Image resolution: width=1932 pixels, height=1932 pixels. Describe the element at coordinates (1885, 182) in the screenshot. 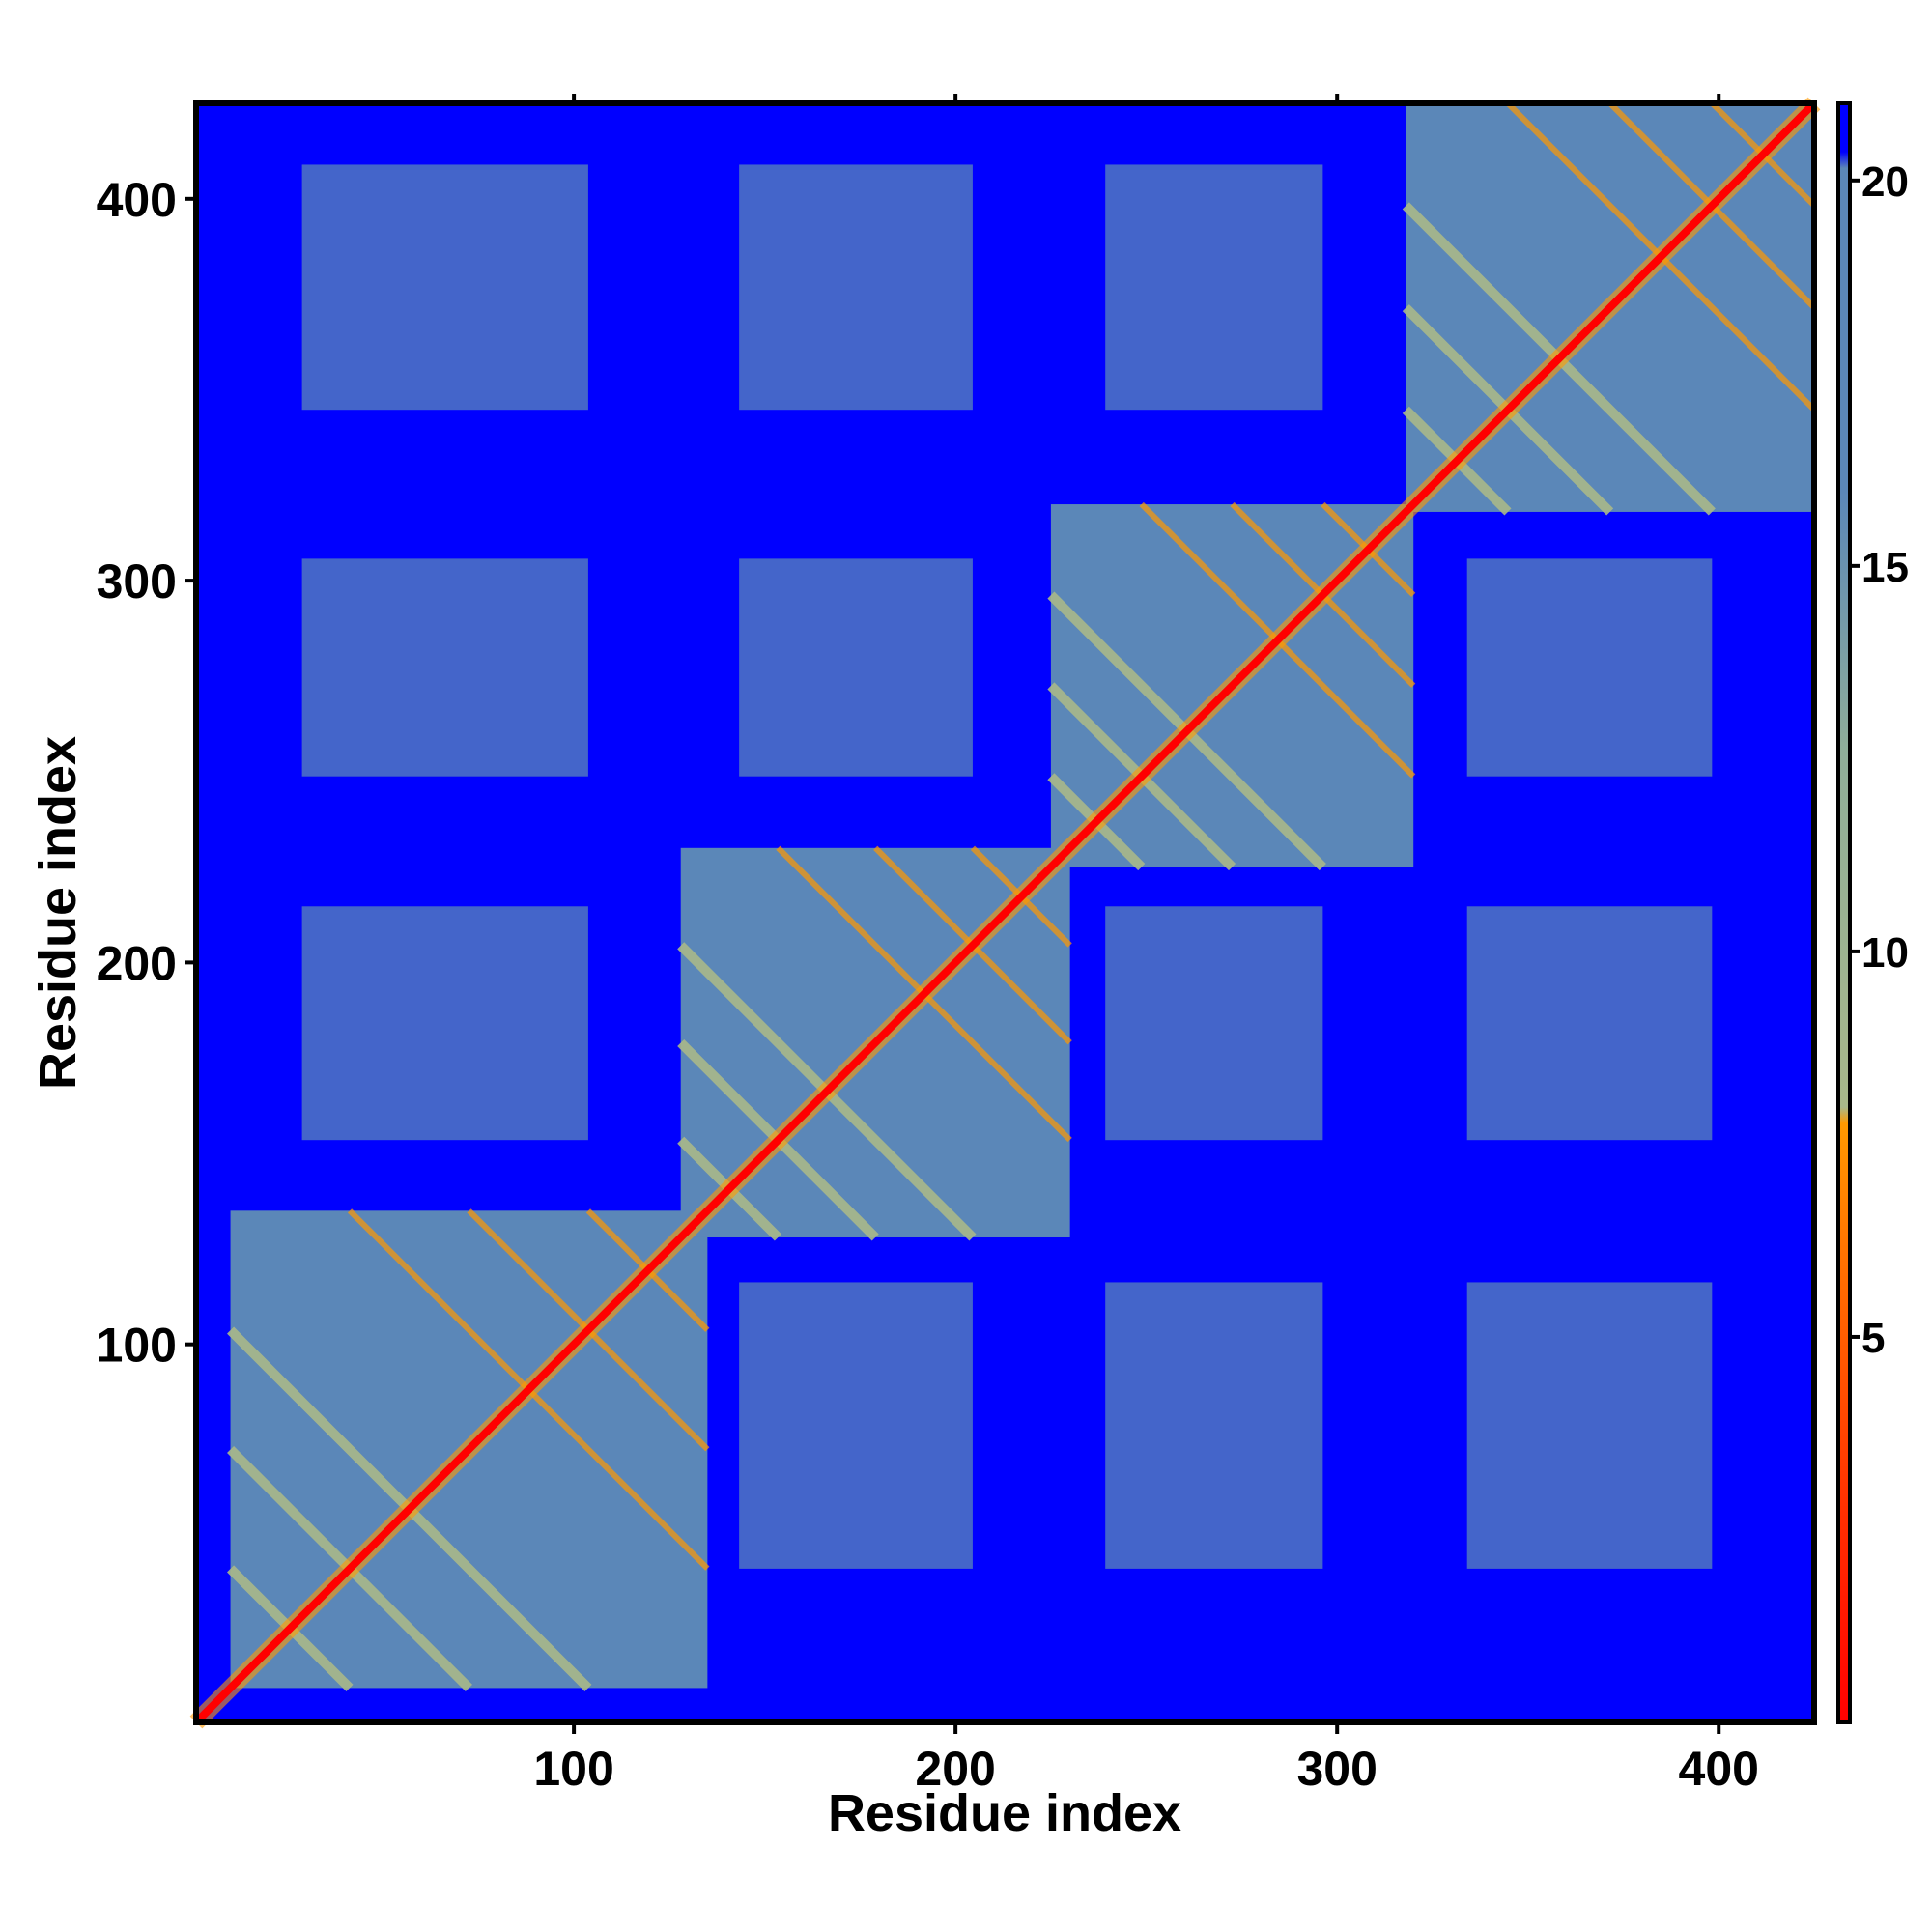

I see `colorbar-tick-label: 20` at that location.